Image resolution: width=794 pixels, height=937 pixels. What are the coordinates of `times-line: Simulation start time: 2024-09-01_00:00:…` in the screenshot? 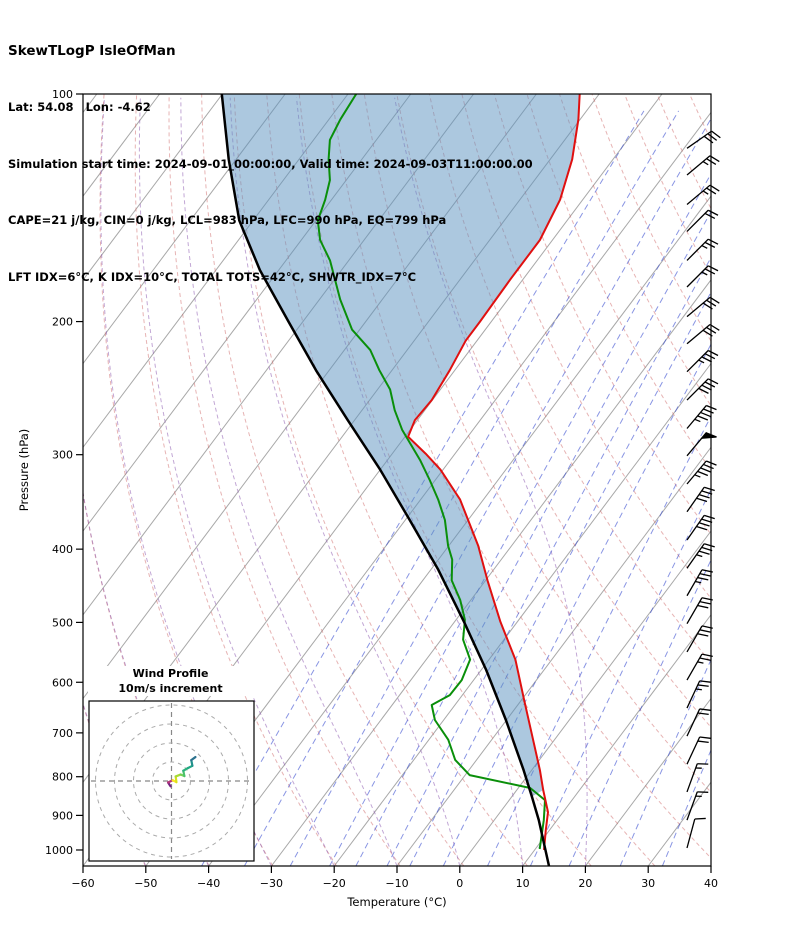 It's located at (270, 163).